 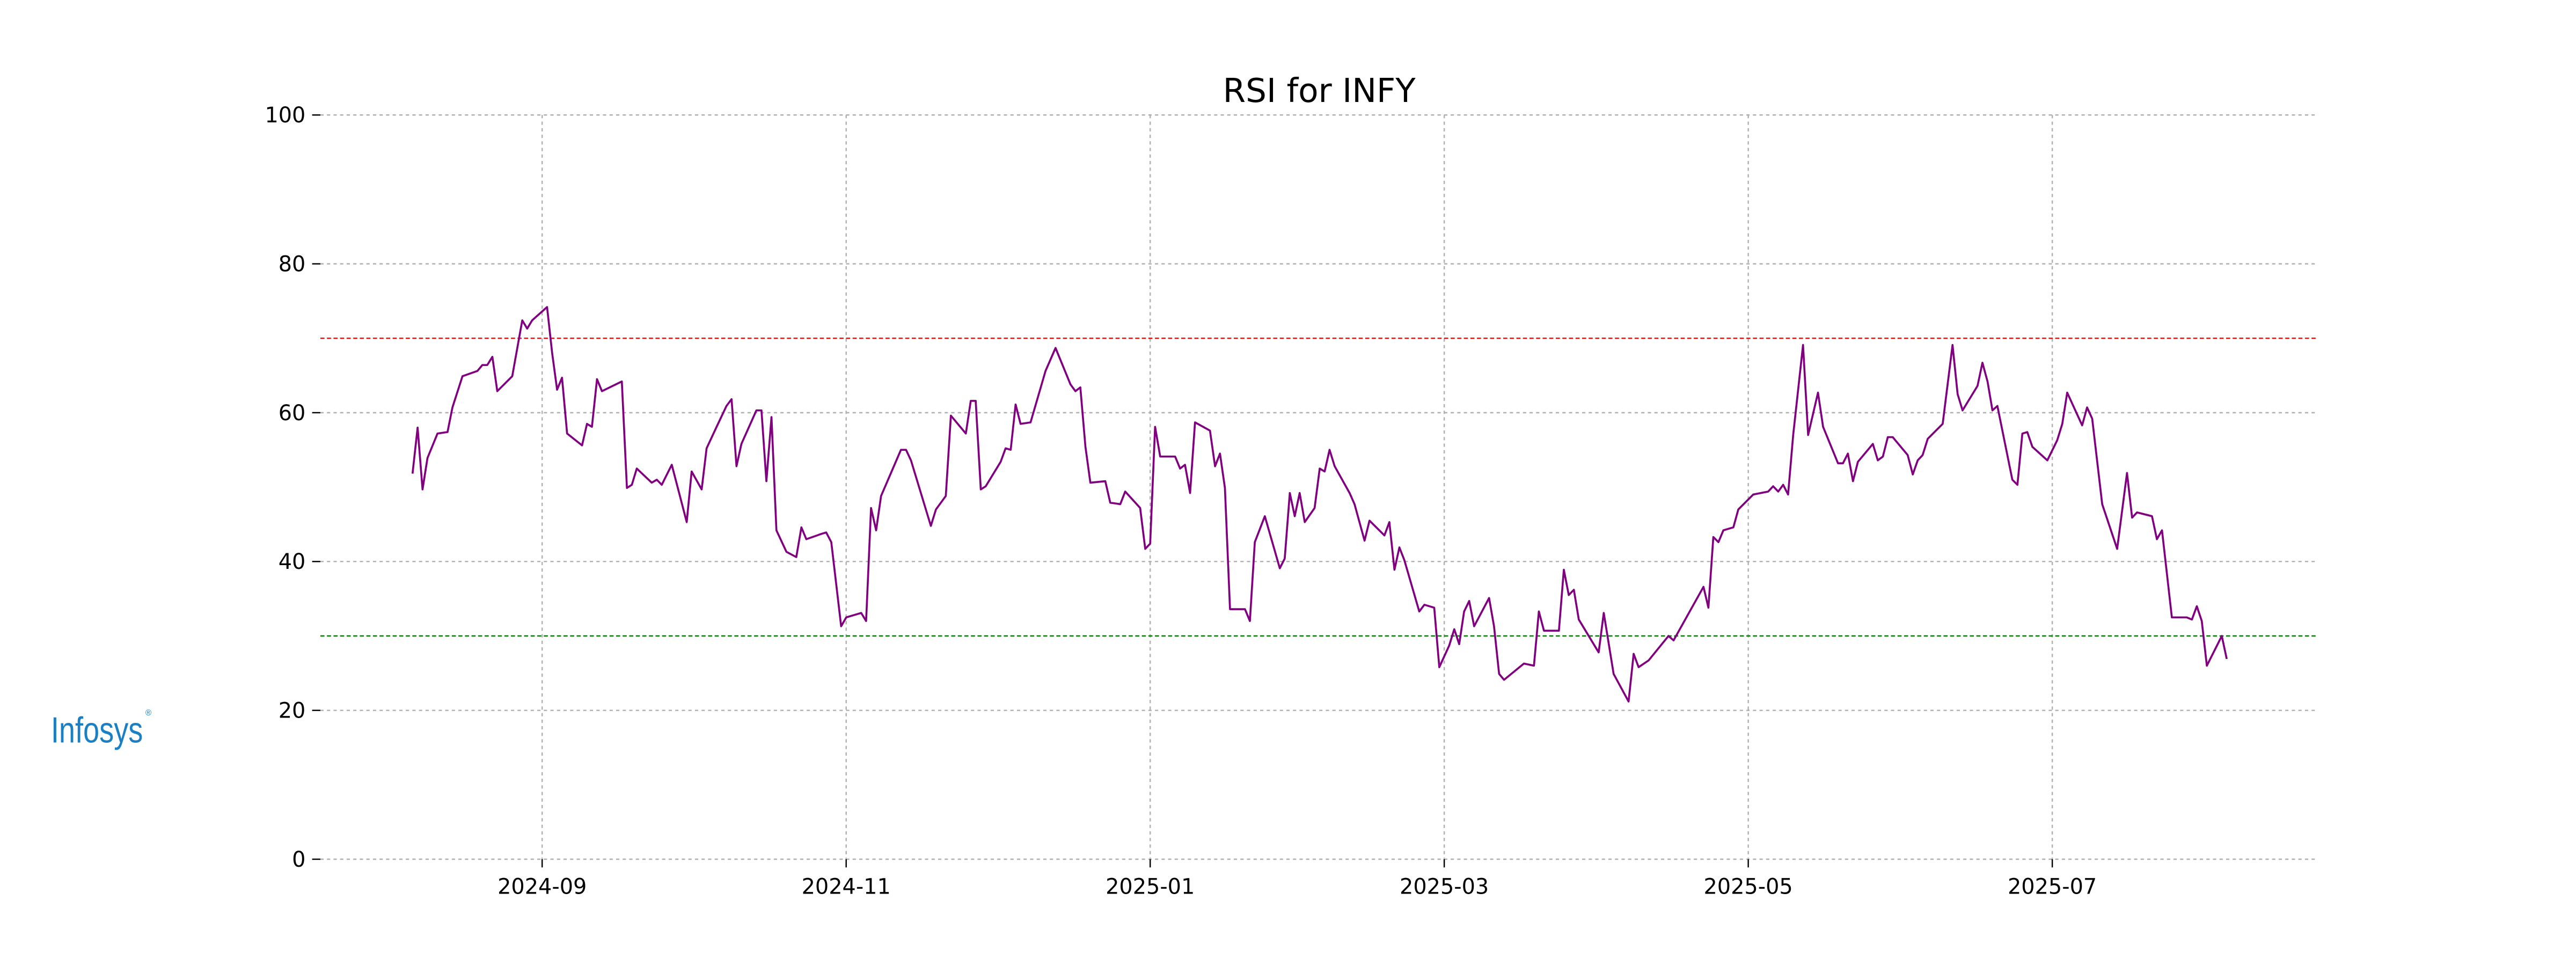 What do you see at coordinates (1748, 886) in the screenshot?
I see `x-tick-label: 2025-05` at bounding box center [1748, 886].